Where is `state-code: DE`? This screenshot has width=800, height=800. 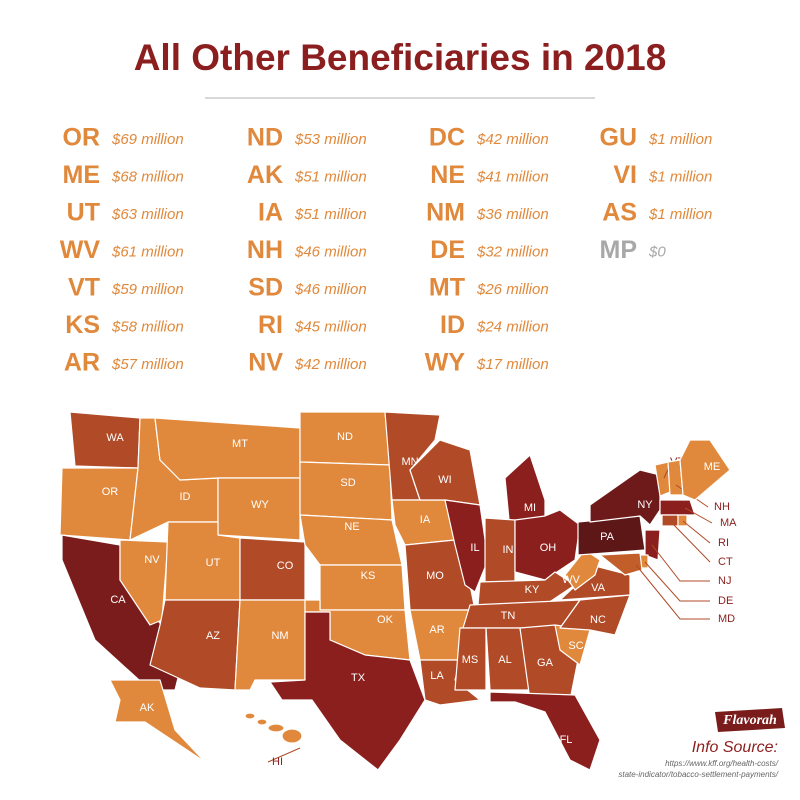
state-code: DE is located at coordinates (447, 250).